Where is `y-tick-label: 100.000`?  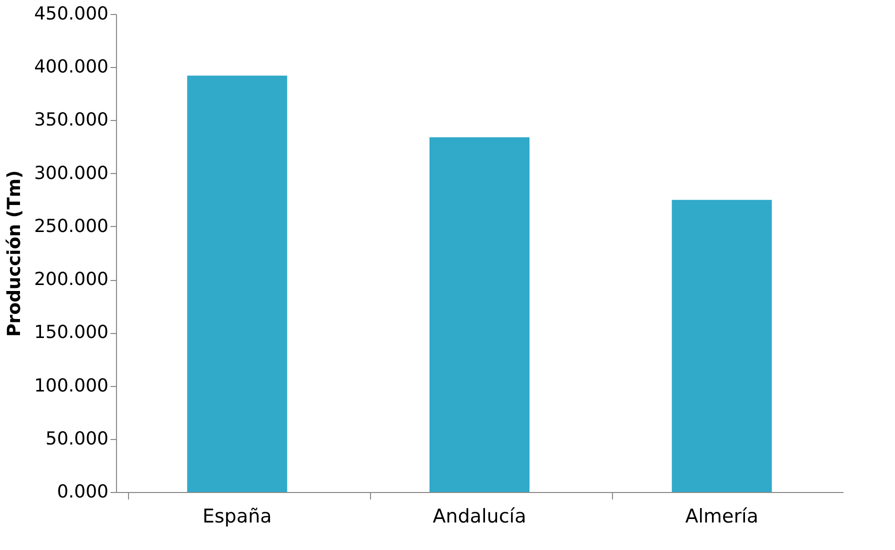
y-tick-label: 100.000 is located at coordinates (71, 385).